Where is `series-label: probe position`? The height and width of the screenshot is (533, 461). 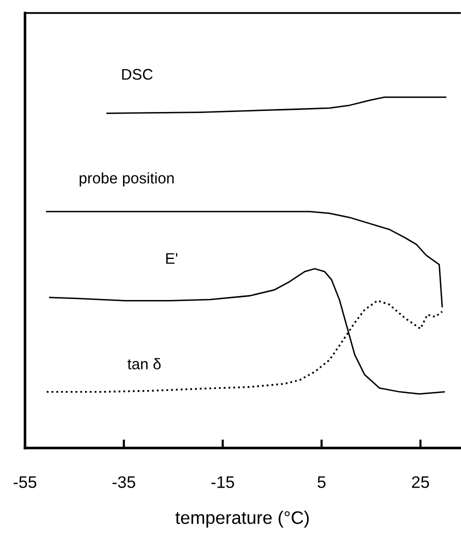
series-label: probe position is located at coordinates (127, 179).